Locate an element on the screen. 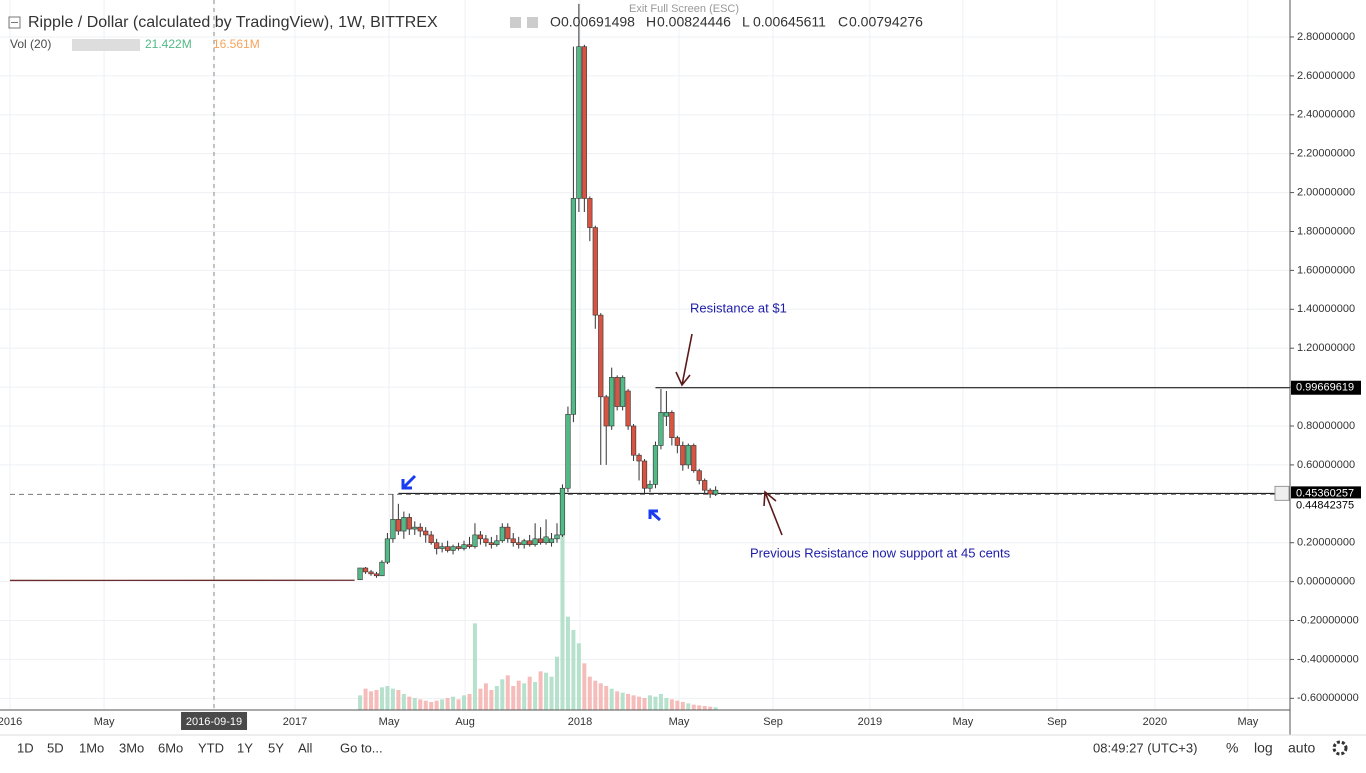 This screenshot has height=773, width=1366. x-tick-label: 2016 is located at coordinates (11, 722).